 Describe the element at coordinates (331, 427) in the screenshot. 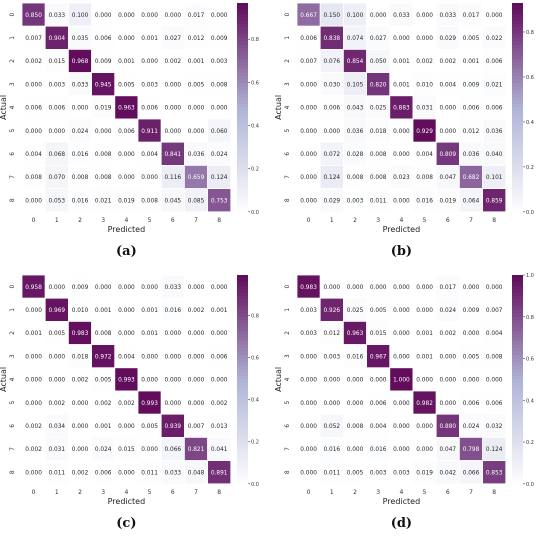

I see `cell-value-label: 0.052` at that location.